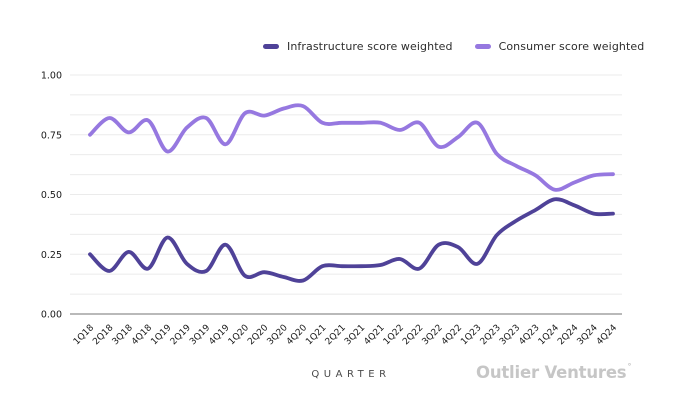 The height and width of the screenshot is (419, 677). I want to click on x-tick-label: 4Q21, so click(374, 335).